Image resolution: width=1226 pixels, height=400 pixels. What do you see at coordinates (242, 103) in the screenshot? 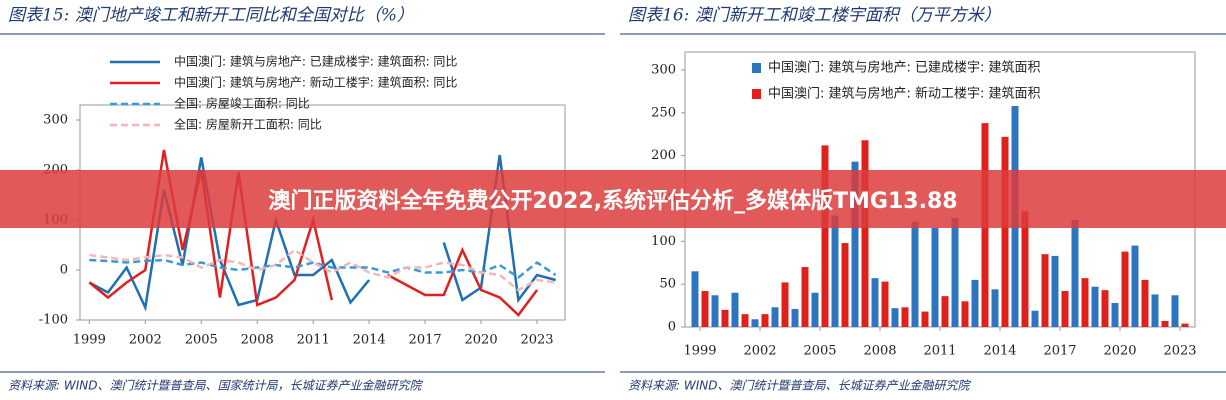
I see `legend-label: 全国: 房屋竣工面积: 同比` at bounding box center [242, 103].